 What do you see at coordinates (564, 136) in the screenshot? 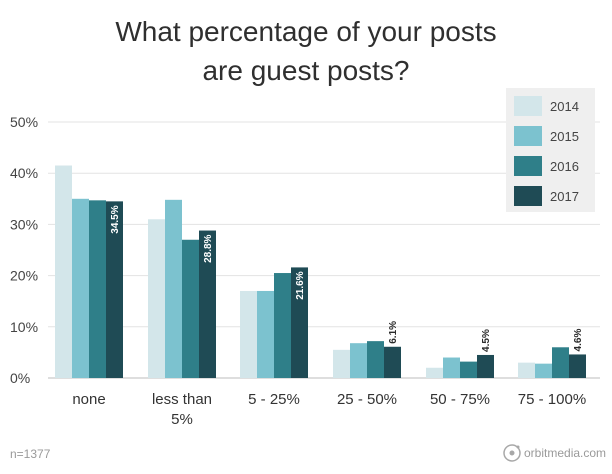
I see `legend-label: 2015` at bounding box center [564, 136].